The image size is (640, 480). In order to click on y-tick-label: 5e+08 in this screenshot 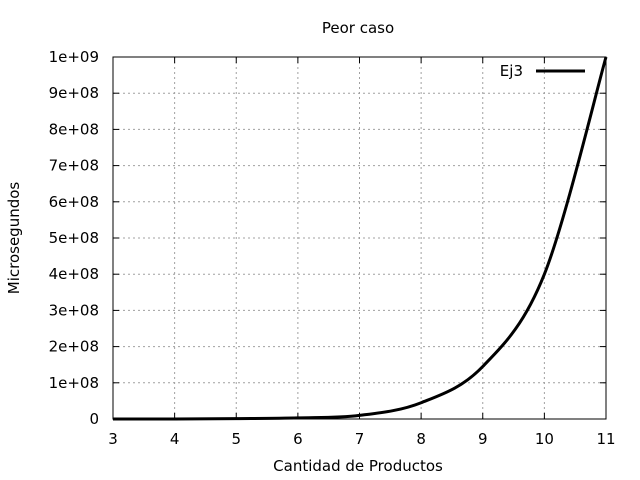, I will do `click(74, 238)`.